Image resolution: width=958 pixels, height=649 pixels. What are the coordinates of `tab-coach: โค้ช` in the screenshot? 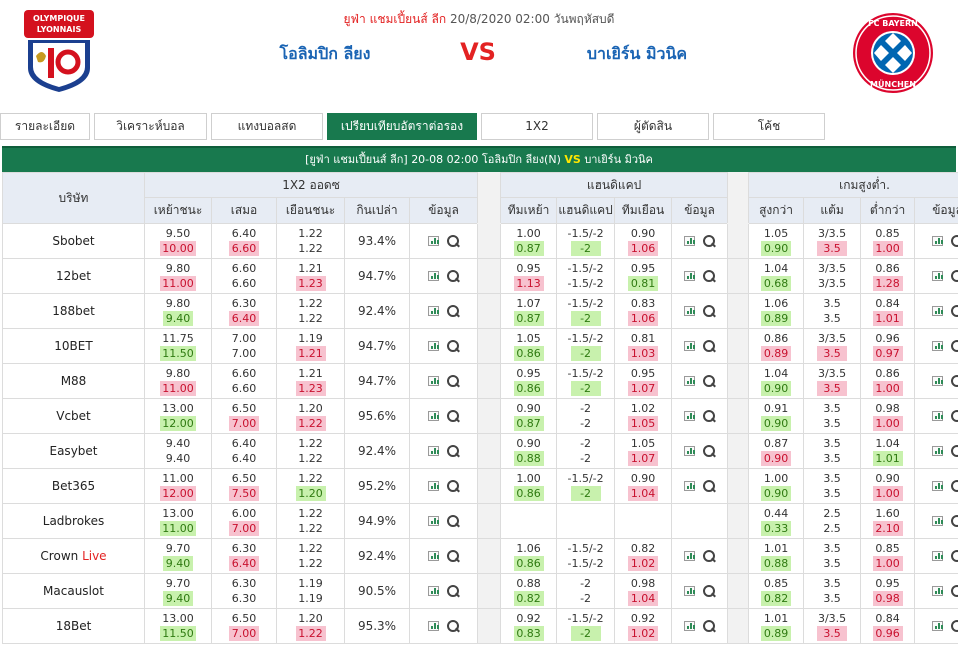 It's located at (769, 126).